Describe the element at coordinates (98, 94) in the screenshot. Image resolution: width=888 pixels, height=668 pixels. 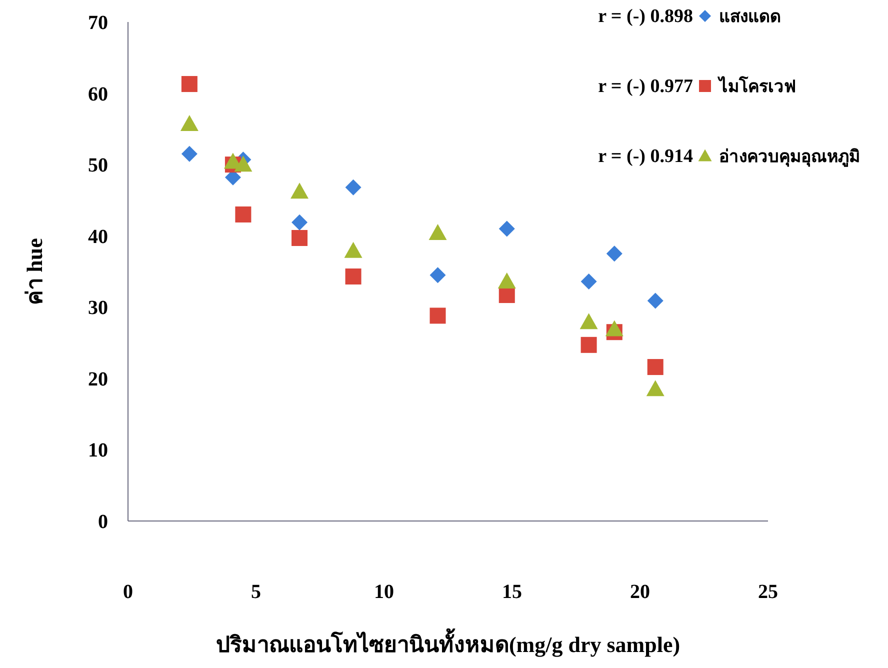
I see `y-tick-label: 60` at that location.